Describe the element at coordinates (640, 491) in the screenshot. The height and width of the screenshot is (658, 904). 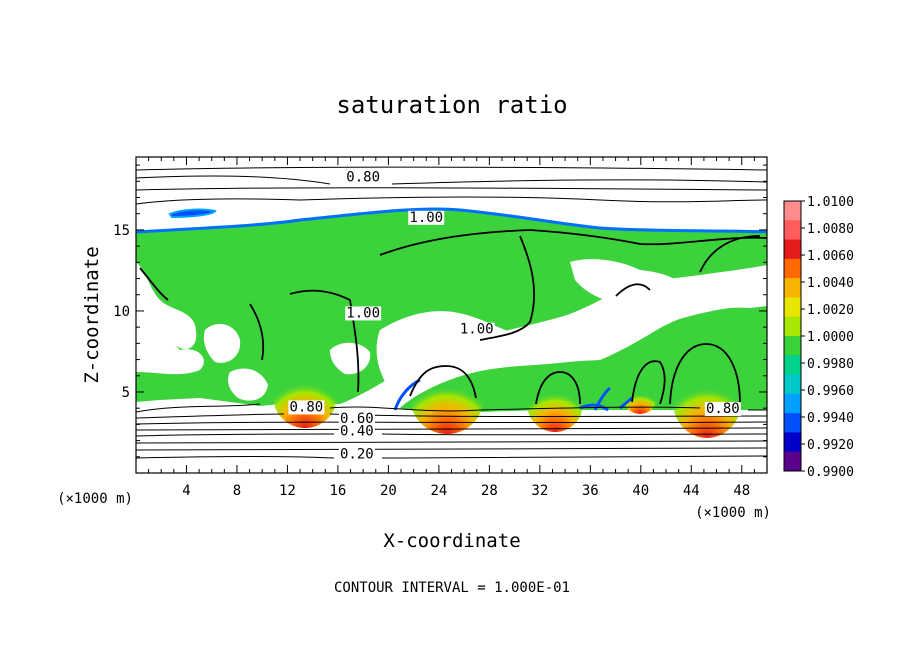
I see `x-tick-label: 40` at that location.